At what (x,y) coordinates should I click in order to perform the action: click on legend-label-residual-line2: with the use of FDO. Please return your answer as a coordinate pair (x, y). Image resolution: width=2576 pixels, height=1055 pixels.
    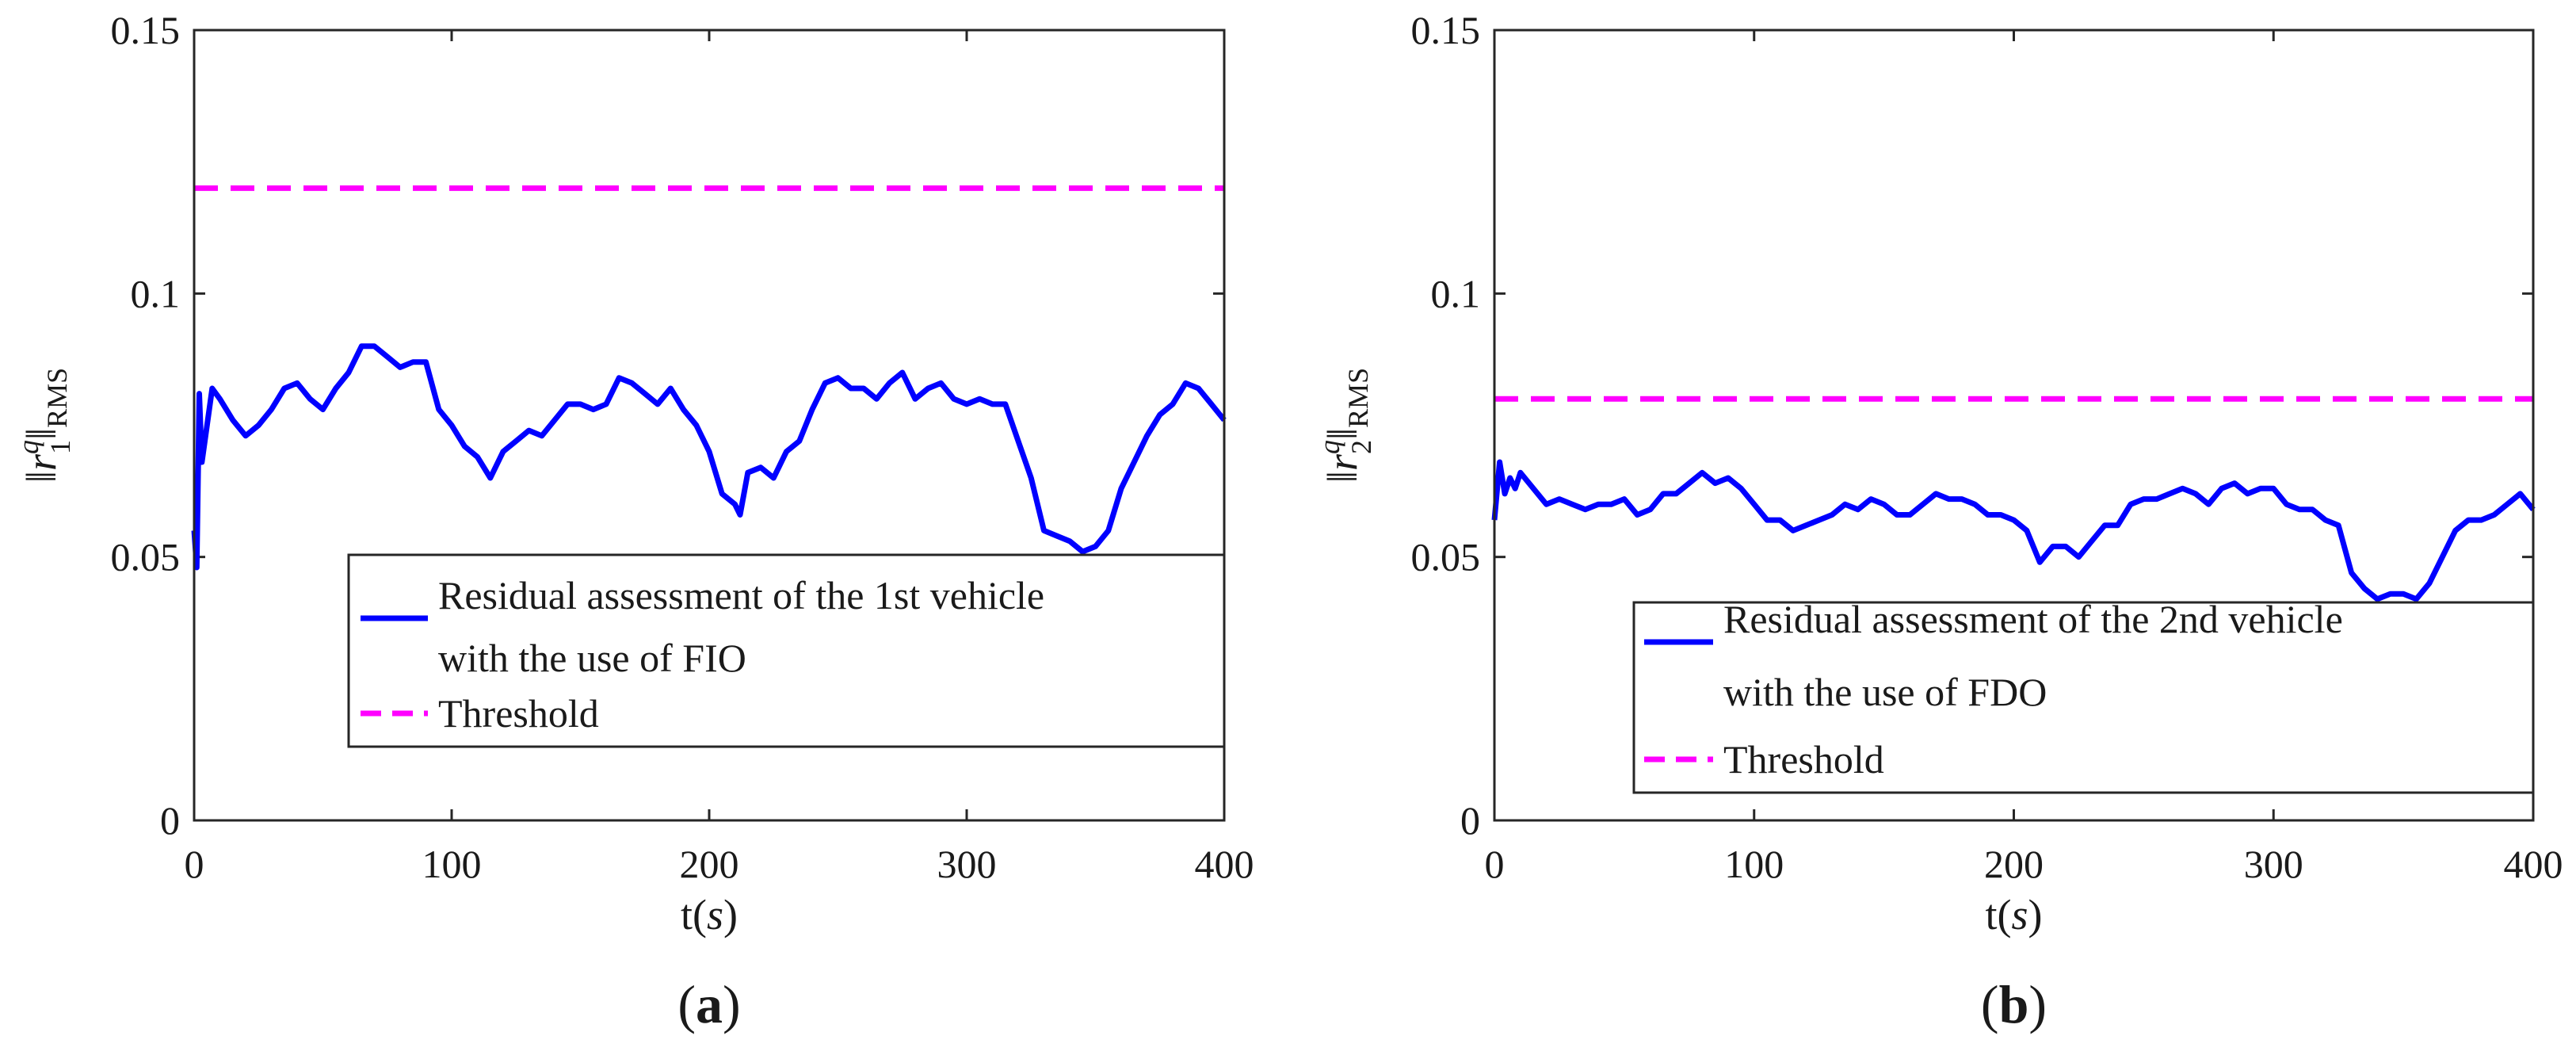
    Looking at the image, I should click on (1885, 692).